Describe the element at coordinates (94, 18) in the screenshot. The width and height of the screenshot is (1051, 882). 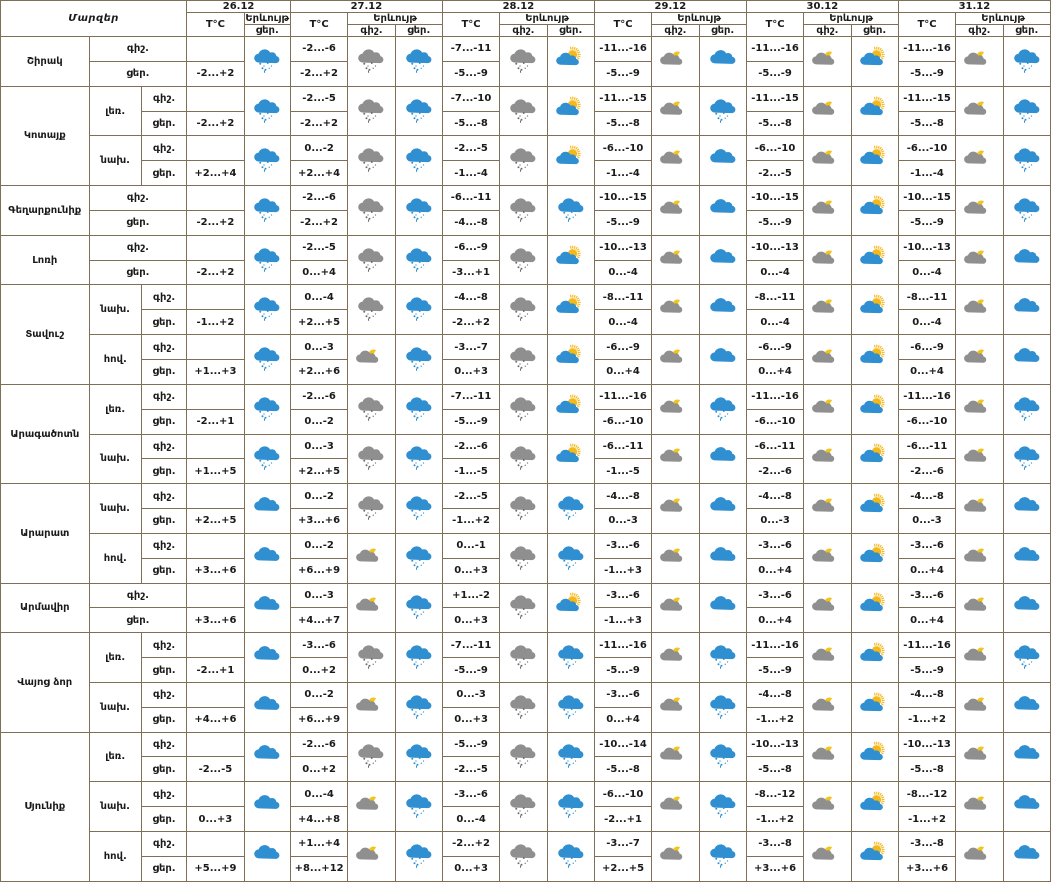
I see `corner-label: Մարզեր` at that location.